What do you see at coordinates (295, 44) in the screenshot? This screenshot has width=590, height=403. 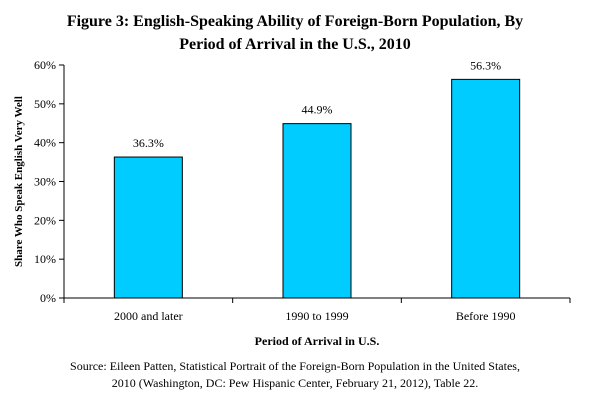 I see `chart-title-line-2: Period of Arrival in the U.S., 2010` at bounding box center [295, 44].